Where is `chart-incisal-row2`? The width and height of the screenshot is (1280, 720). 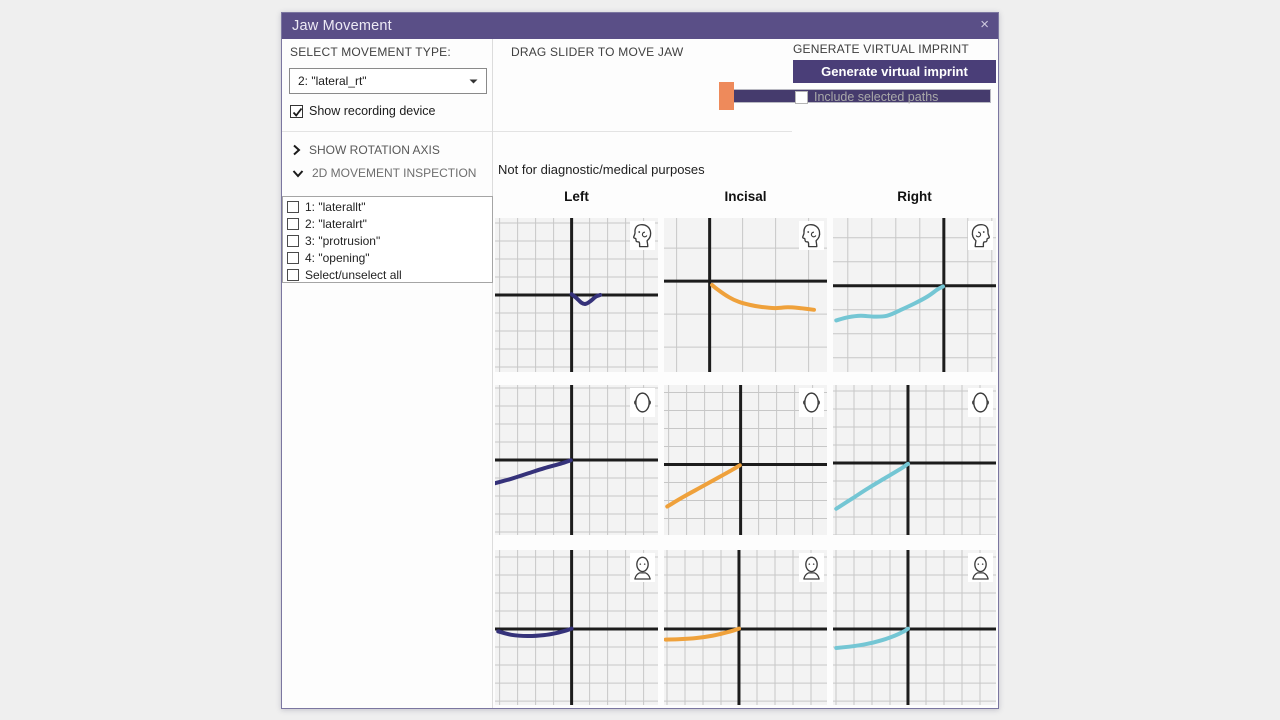
chart-incisal-row2 is located at coordinates (745, 460).